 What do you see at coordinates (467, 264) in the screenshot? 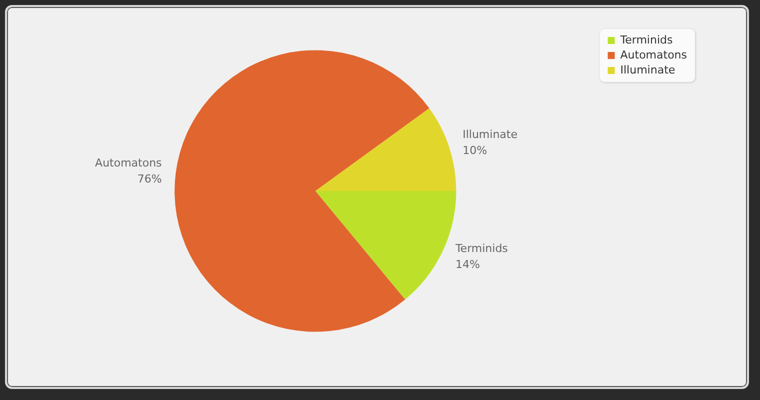
I see `data-label: 14%` at bounding box center [467, 264].